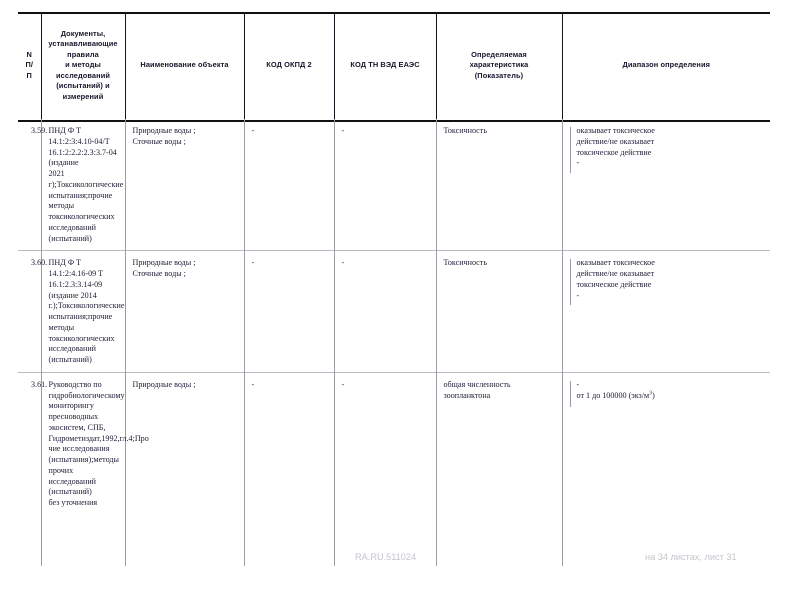 The image size is (800, 592). What do you see at coordinates (613, 395) in the screenshot?
I see `range-value-prefix: от 1 до 100000 (экз/м` at bounding box center [613, 395].